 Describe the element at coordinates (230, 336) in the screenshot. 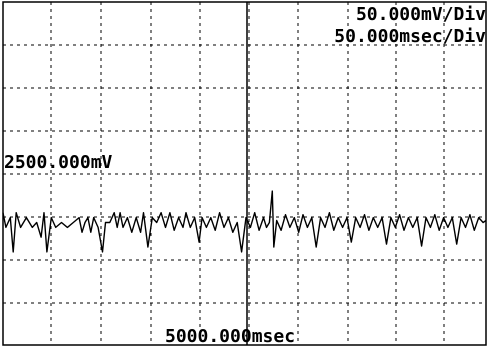

I see `center-time-label: 5000.000msec` at that location.